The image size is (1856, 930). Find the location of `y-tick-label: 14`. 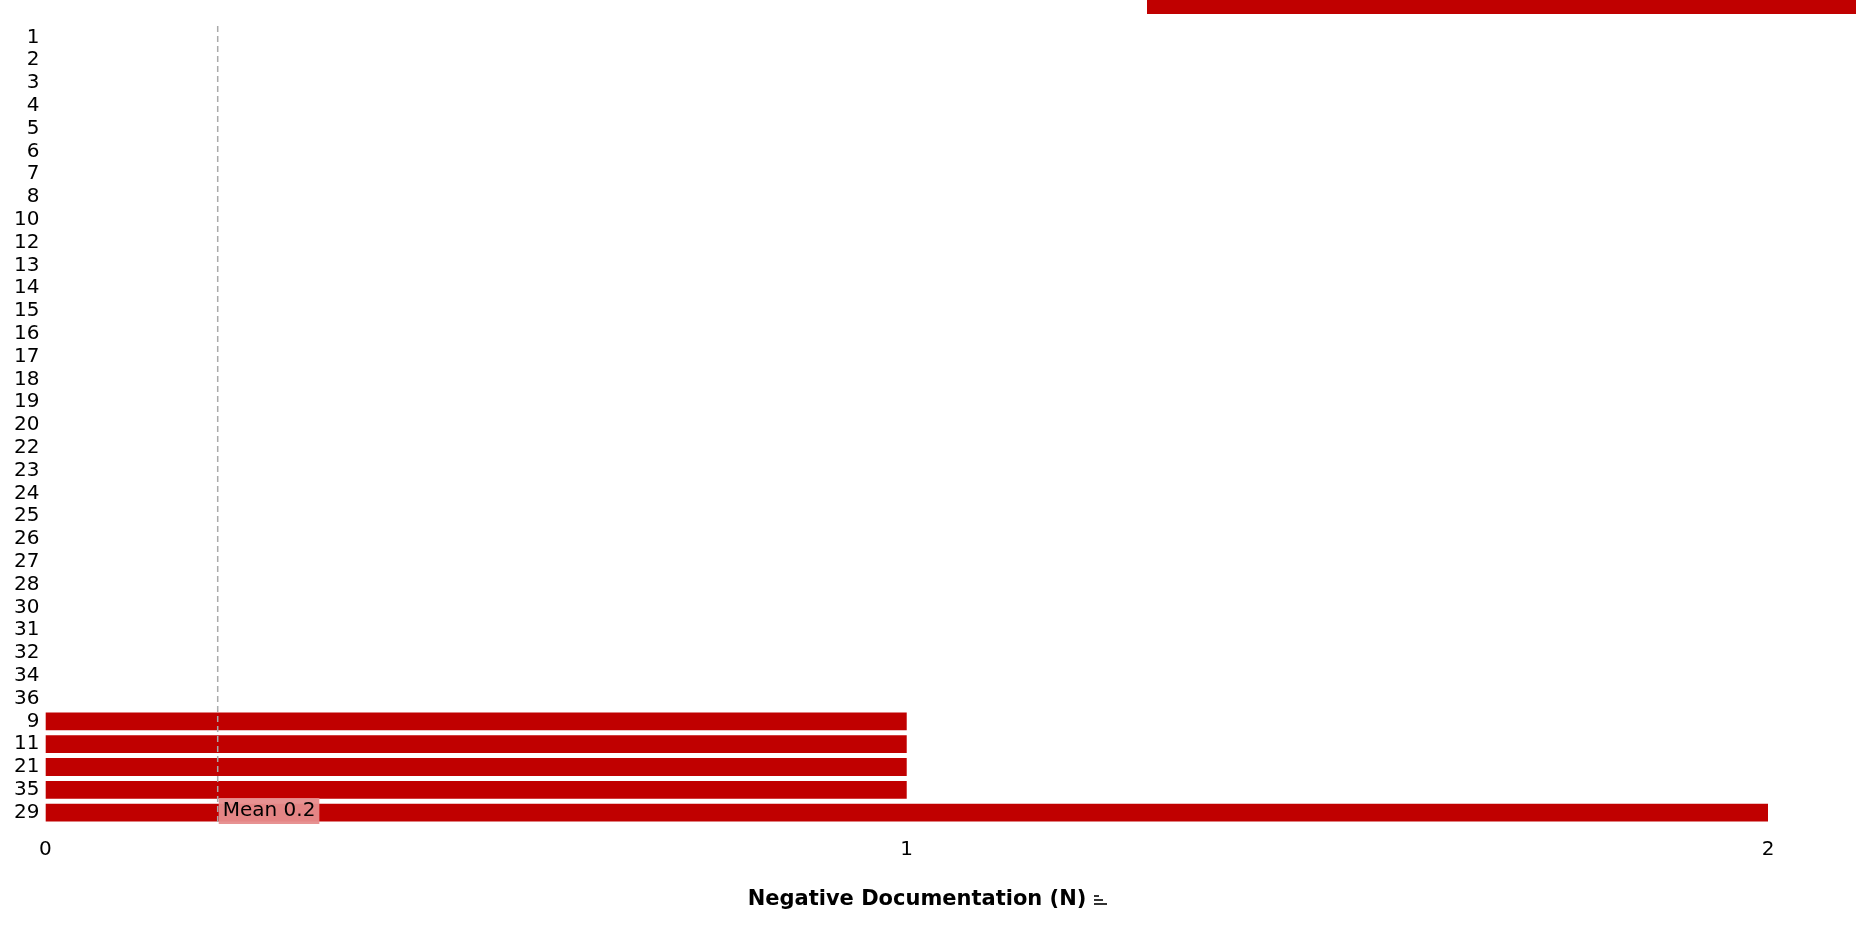

y-tick-label: 14 is located at coordinates (27, 286).